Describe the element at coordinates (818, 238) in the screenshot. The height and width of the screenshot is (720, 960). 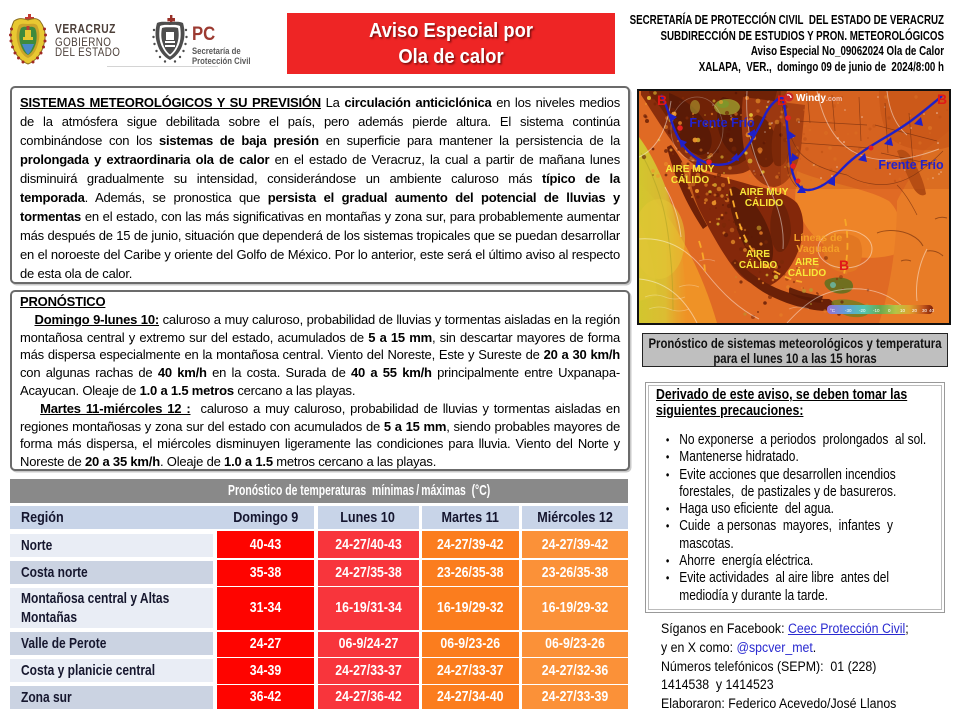
I see `svg-text: Líneas de` at that location.